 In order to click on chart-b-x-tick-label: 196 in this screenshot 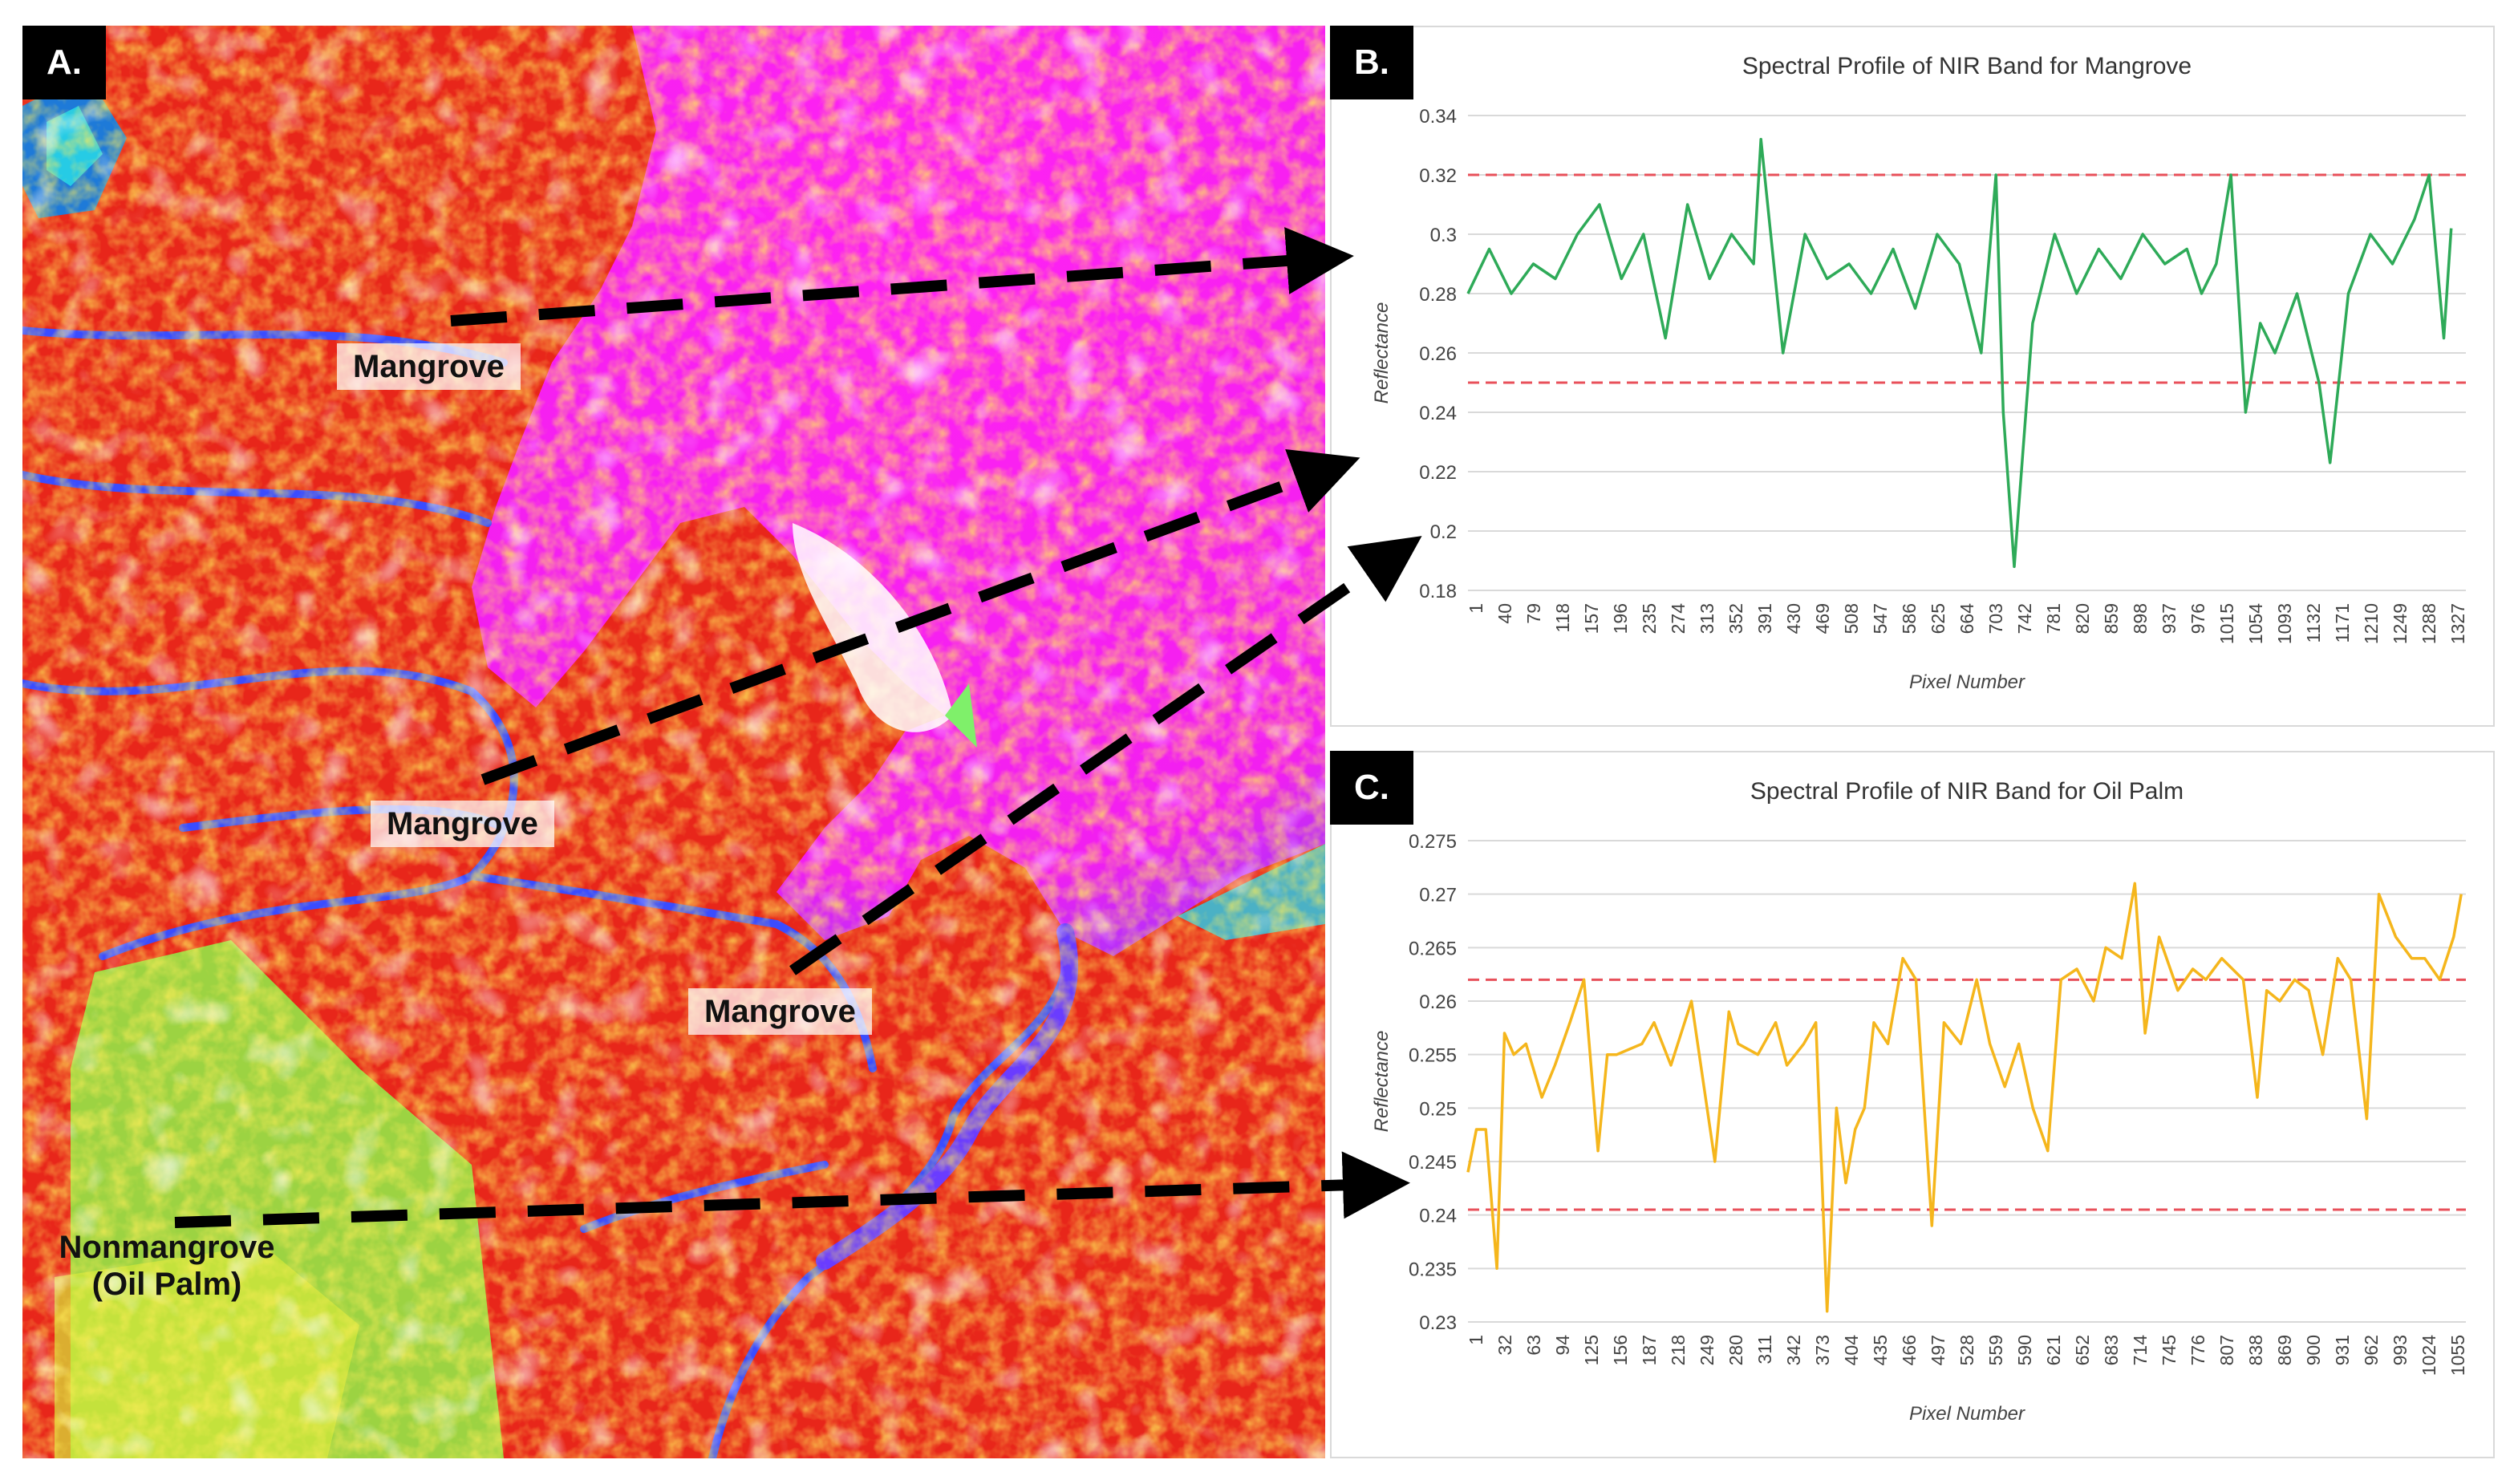, I will do `click(1620, 619)`.